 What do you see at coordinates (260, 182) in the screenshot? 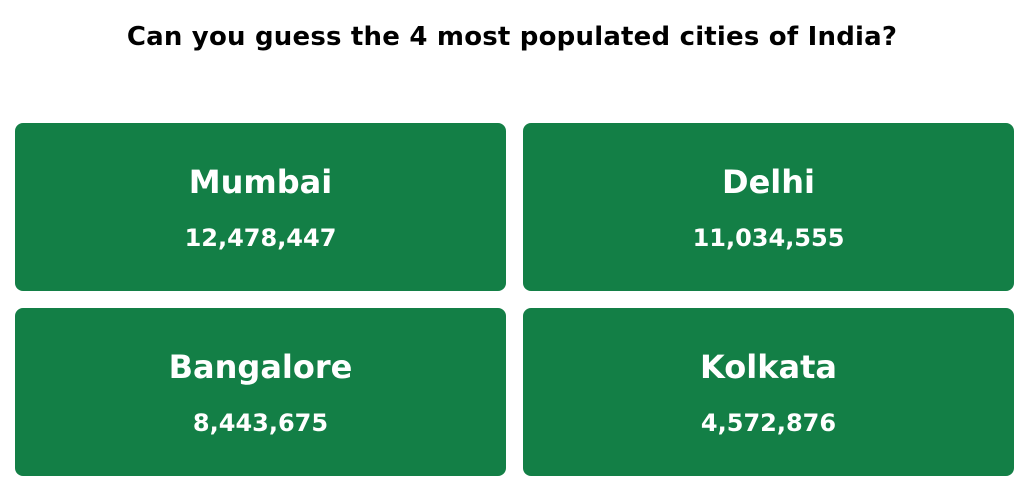
I see `card-city-name: Mumbai` at bounding box center [260, 182].